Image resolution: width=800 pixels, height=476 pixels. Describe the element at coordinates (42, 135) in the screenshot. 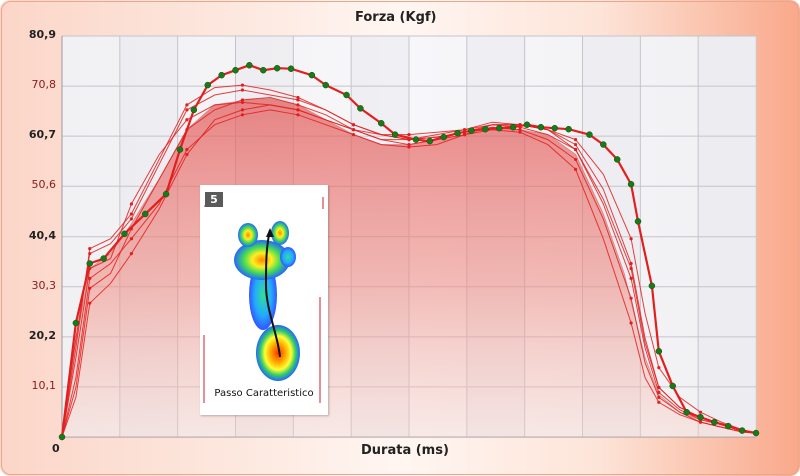

I see `y-tick-label: 60,7` at that location.